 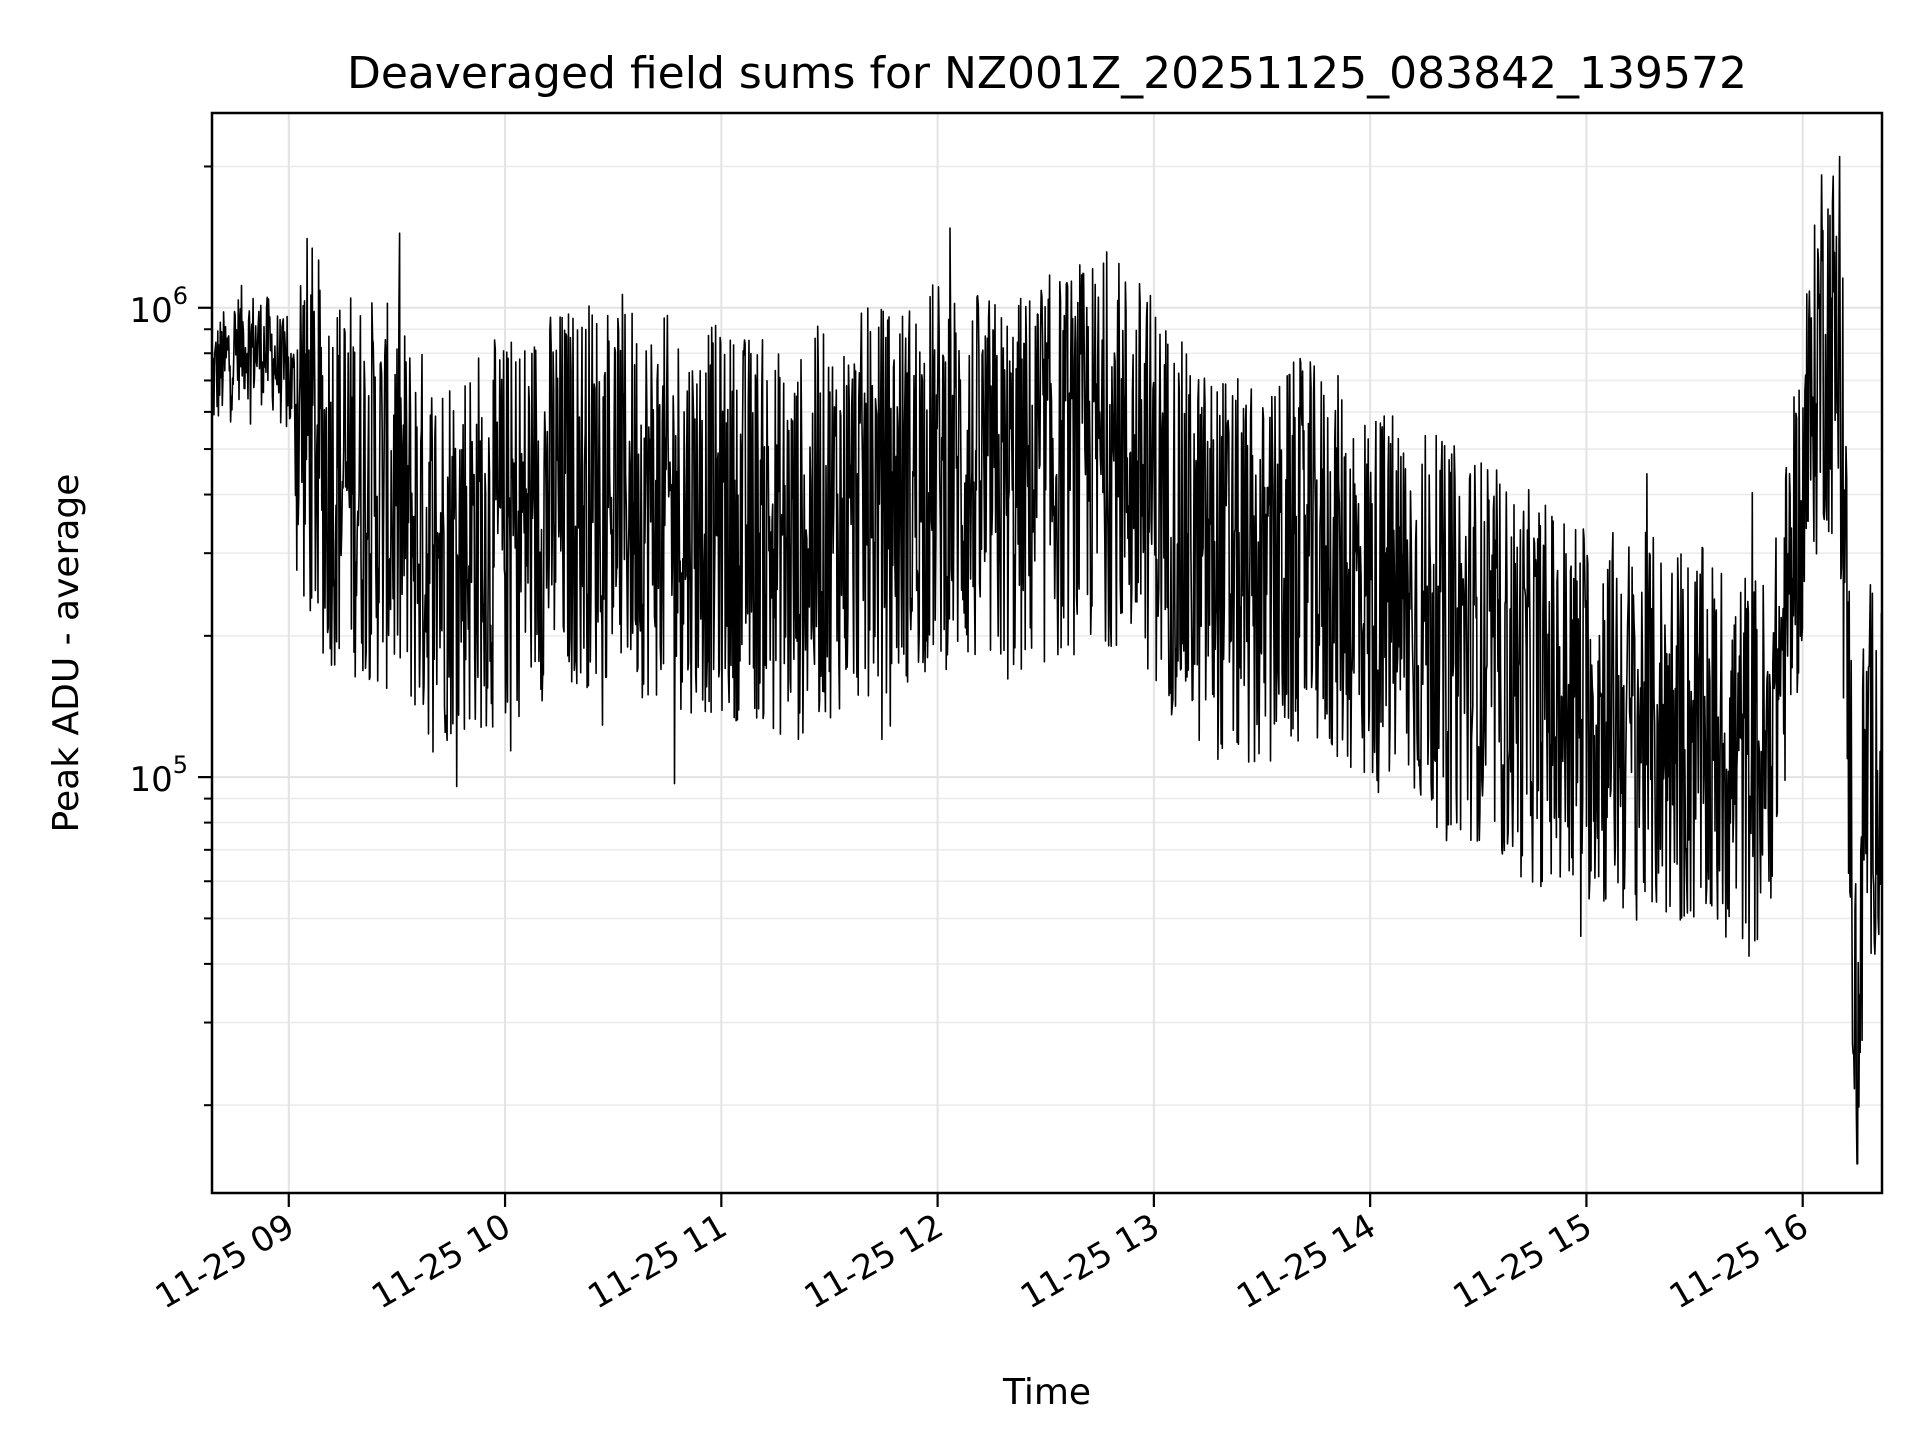 I want to click on y-tick-label: 10⁵, so click(x=158, y=775).